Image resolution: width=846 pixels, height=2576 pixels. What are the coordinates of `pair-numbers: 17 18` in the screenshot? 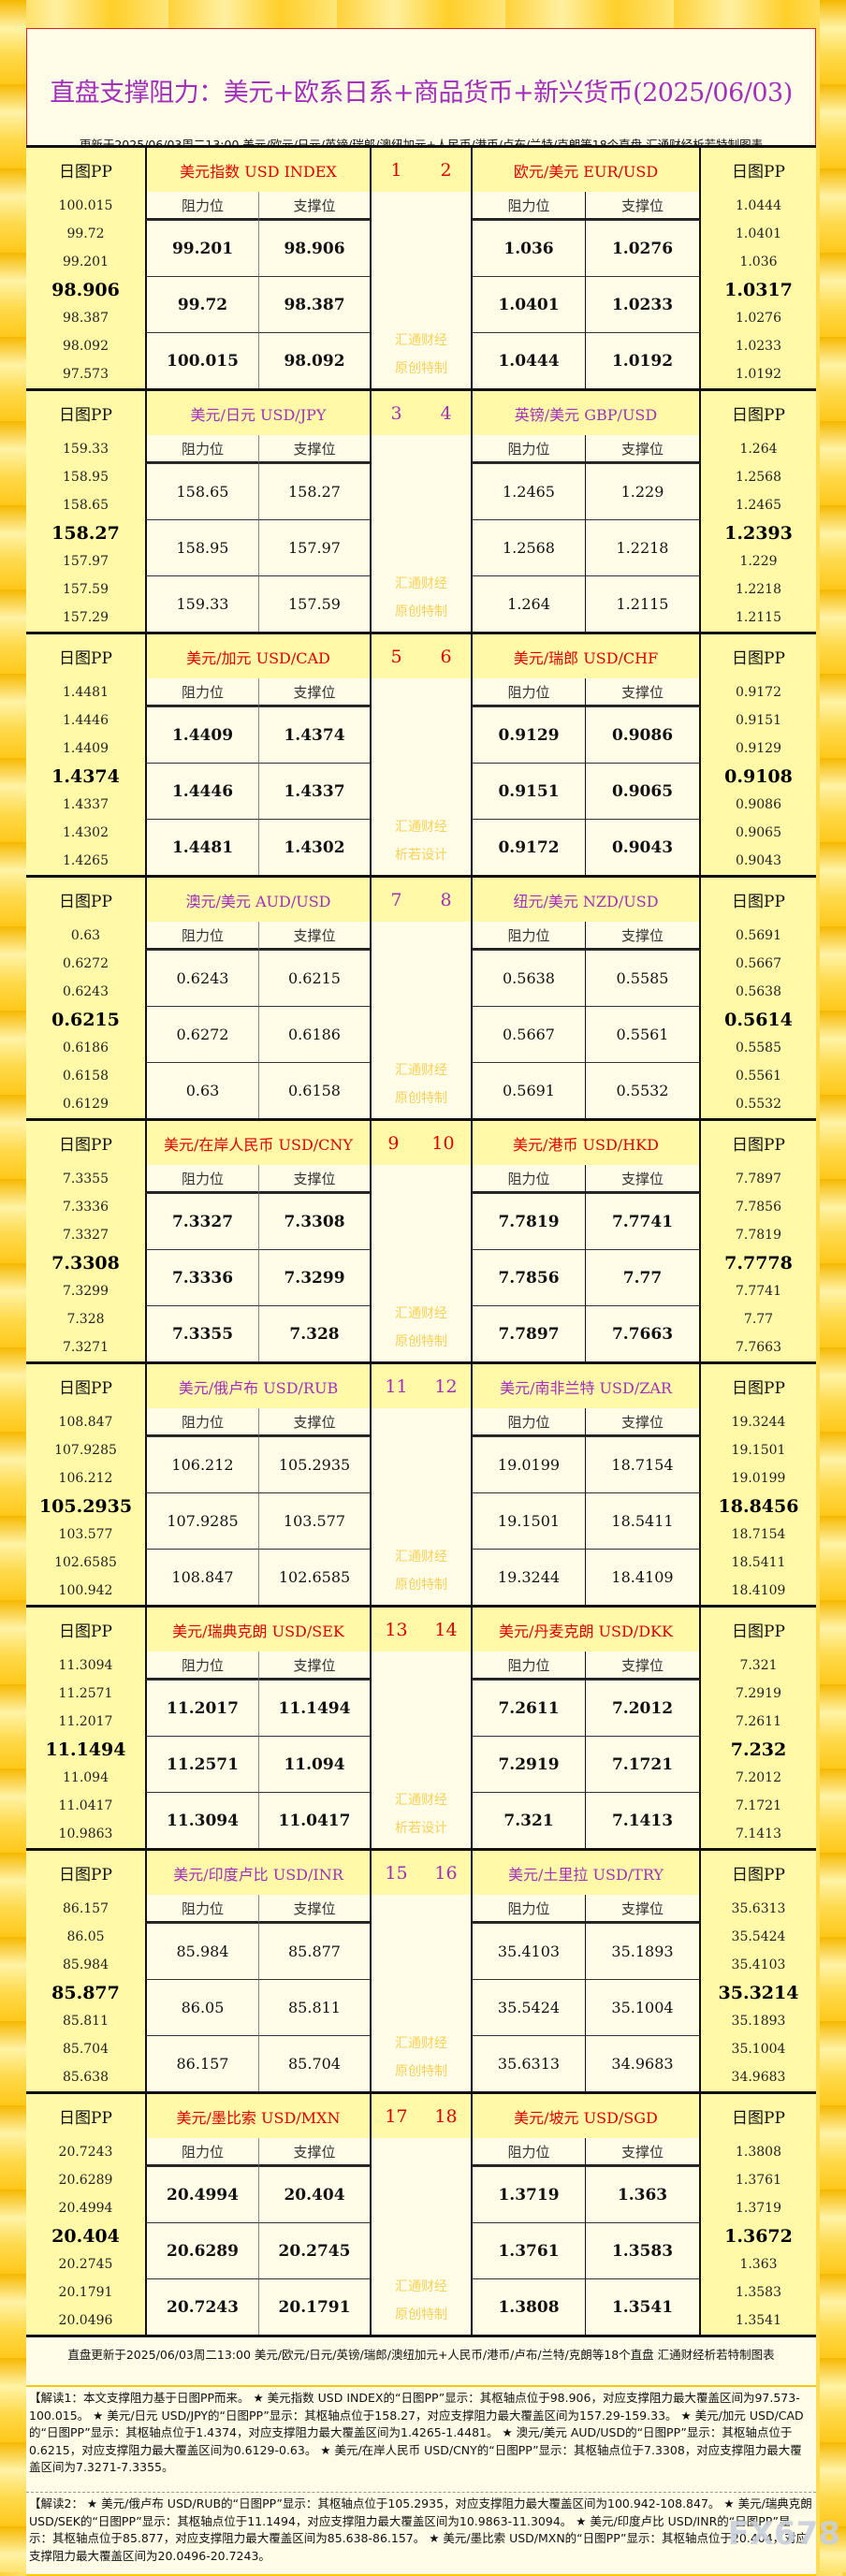 It's located at (421, 2116).